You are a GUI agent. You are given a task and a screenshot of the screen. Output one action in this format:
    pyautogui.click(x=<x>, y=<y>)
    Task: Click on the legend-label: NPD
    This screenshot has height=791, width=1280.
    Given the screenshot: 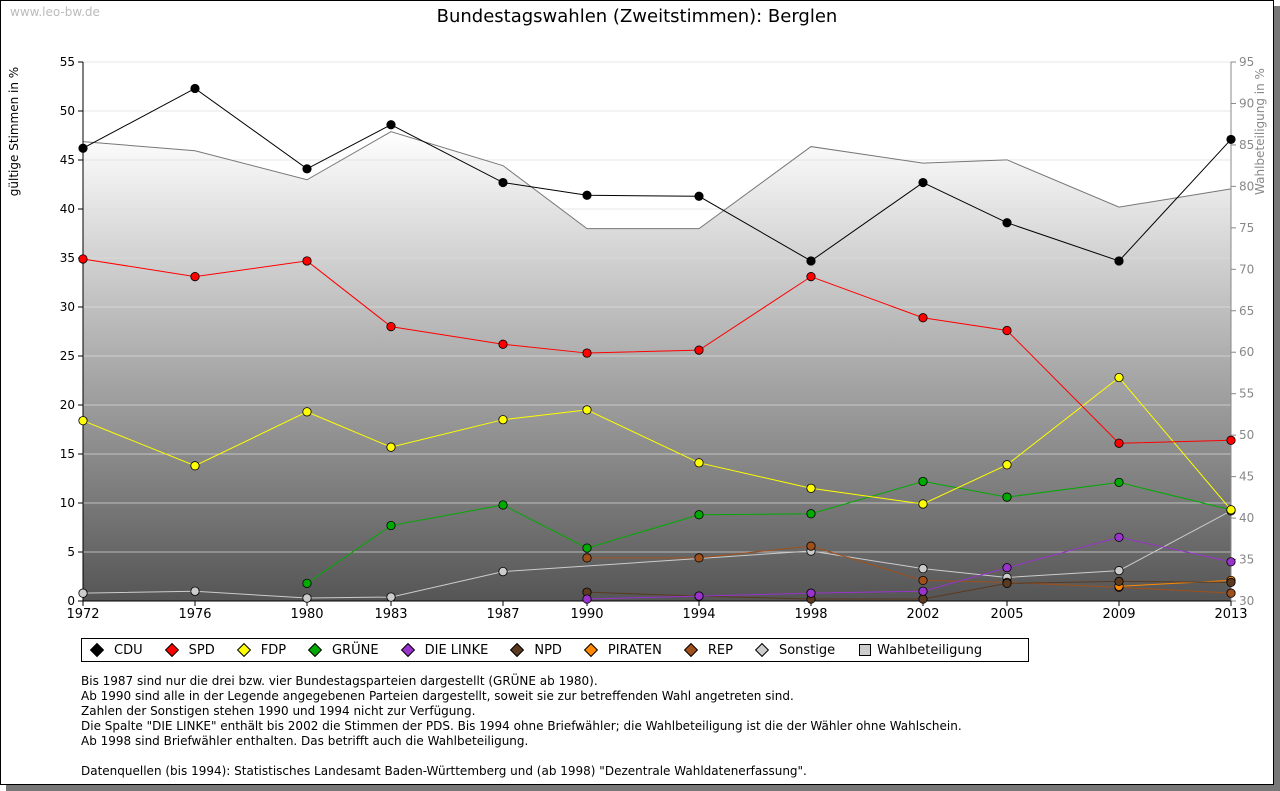 What is the action you would take?
    pyautogui.click(x=548, y=650)
    